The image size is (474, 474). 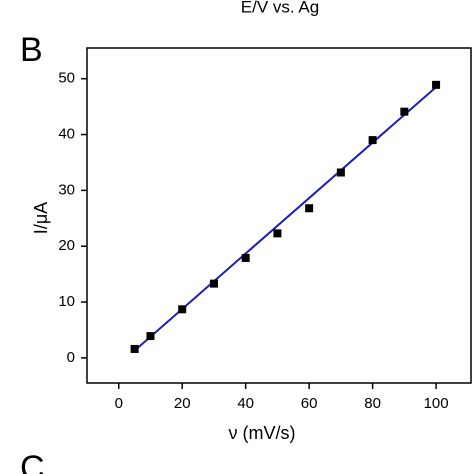 I want to click on top-caption: E/V vs. Ag, so click(x=280, y=8).